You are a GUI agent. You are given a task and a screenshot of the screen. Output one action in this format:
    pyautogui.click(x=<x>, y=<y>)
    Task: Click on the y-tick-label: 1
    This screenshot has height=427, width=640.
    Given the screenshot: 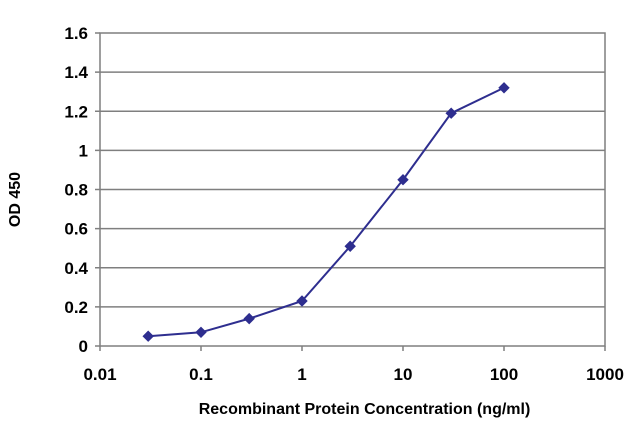 What is the action you would take?
    pyautogui.click(x=83, y=150)
    